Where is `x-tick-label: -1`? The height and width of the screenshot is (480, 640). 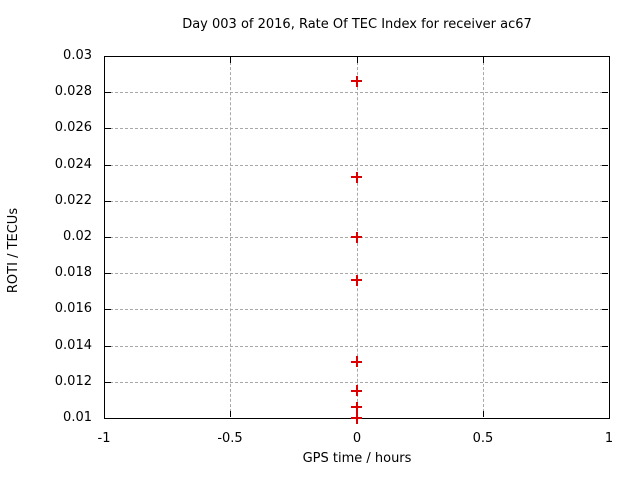 x-tick-label: -1 is located at coordinates (104, 438).